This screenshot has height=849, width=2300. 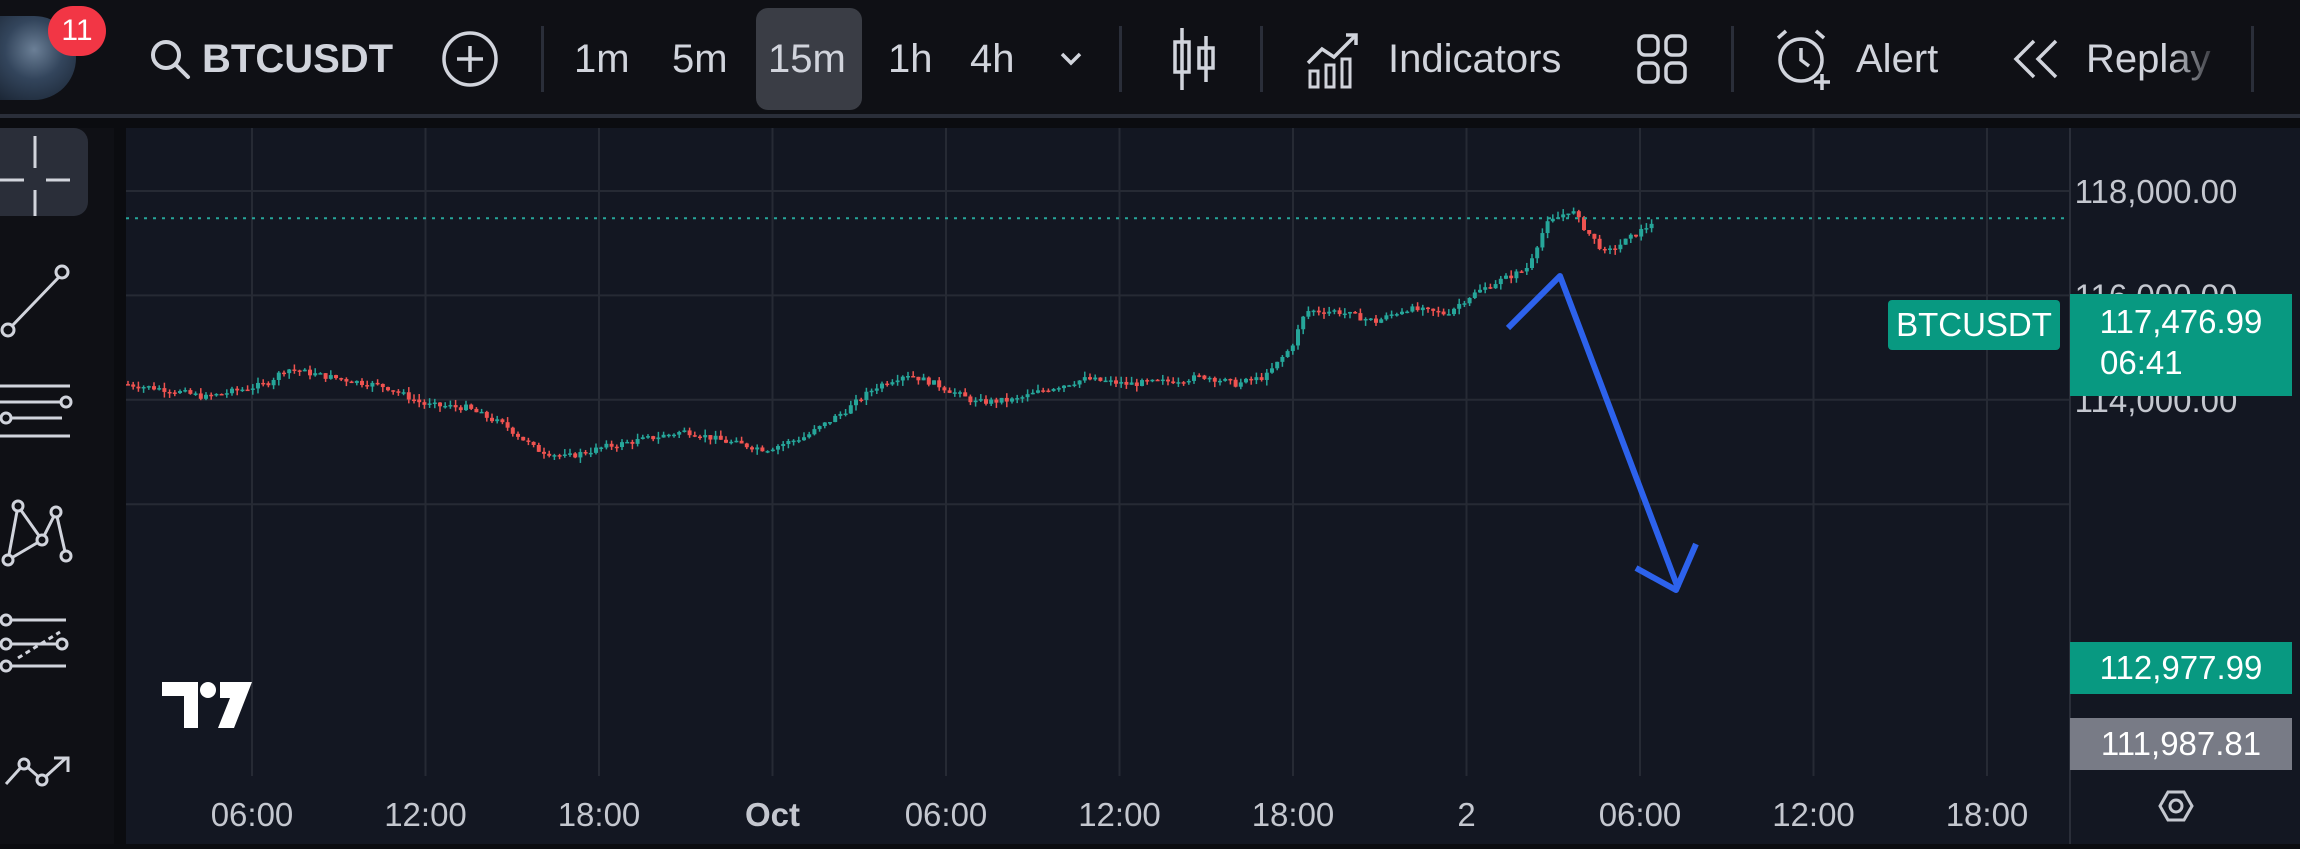 What do you see at coordinates (44, 420) in the screenshot?
I see `fib-retracement-tool` at bounding box center [44, 420].